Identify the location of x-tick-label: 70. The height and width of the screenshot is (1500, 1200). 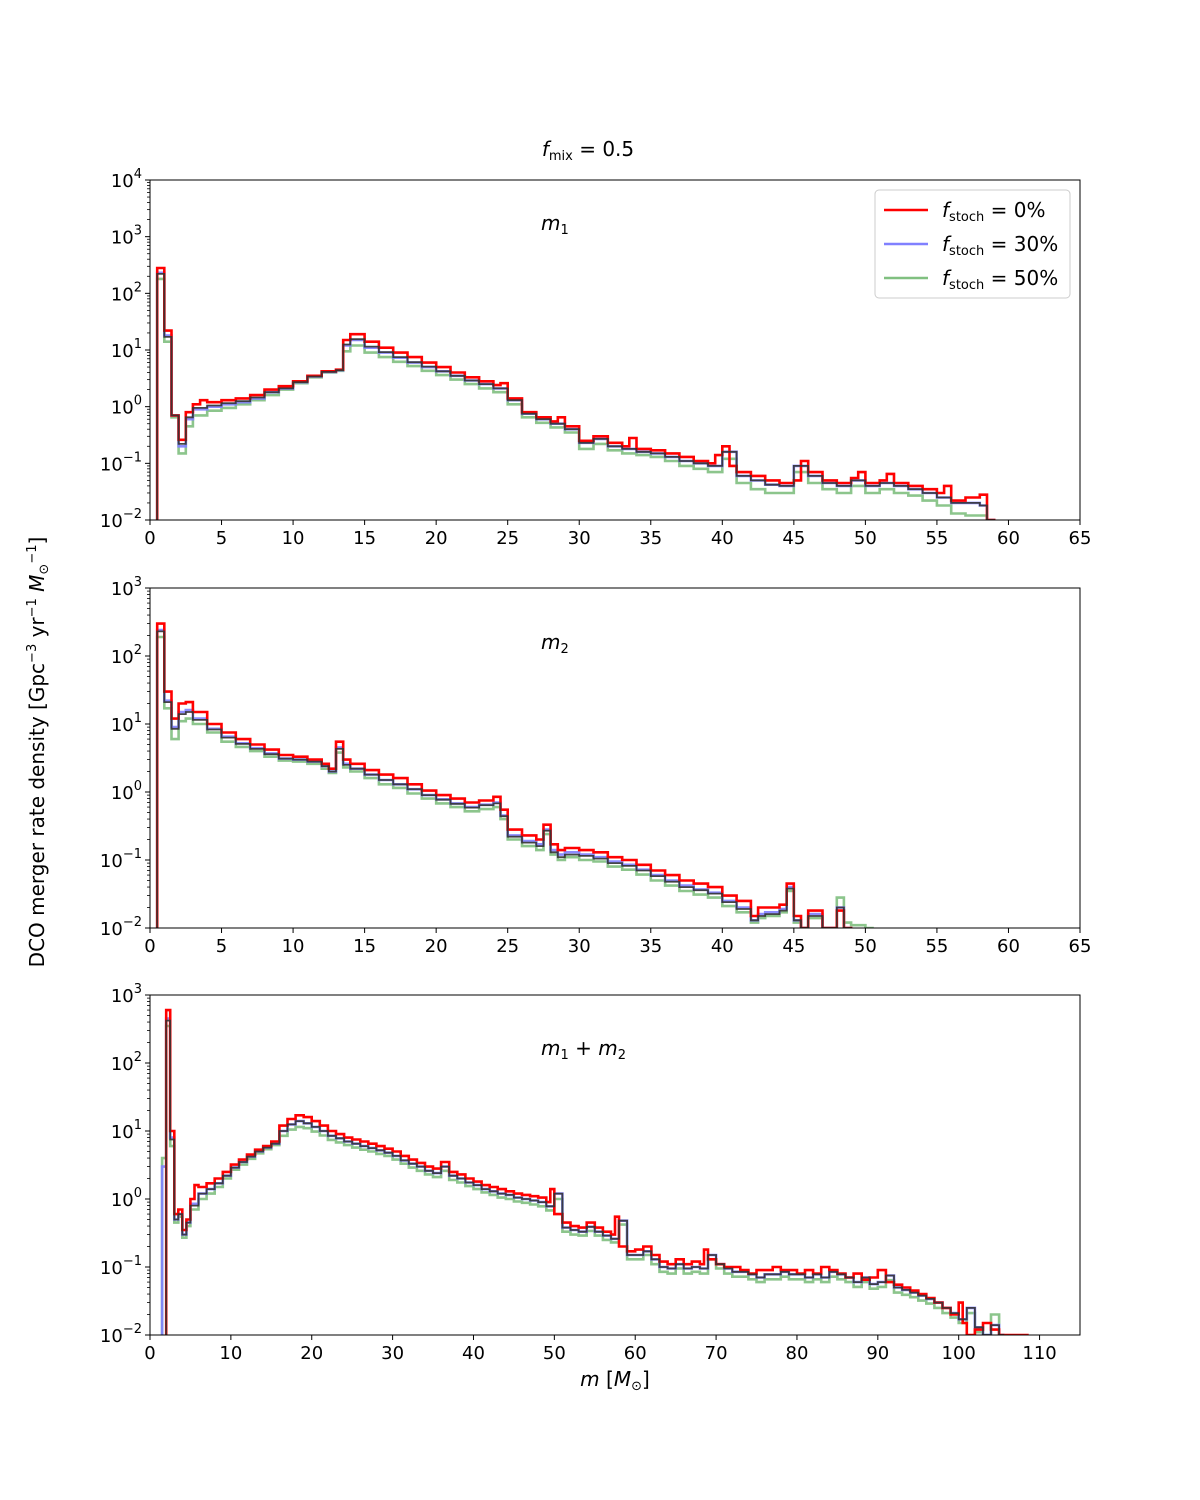
(716, 1353).